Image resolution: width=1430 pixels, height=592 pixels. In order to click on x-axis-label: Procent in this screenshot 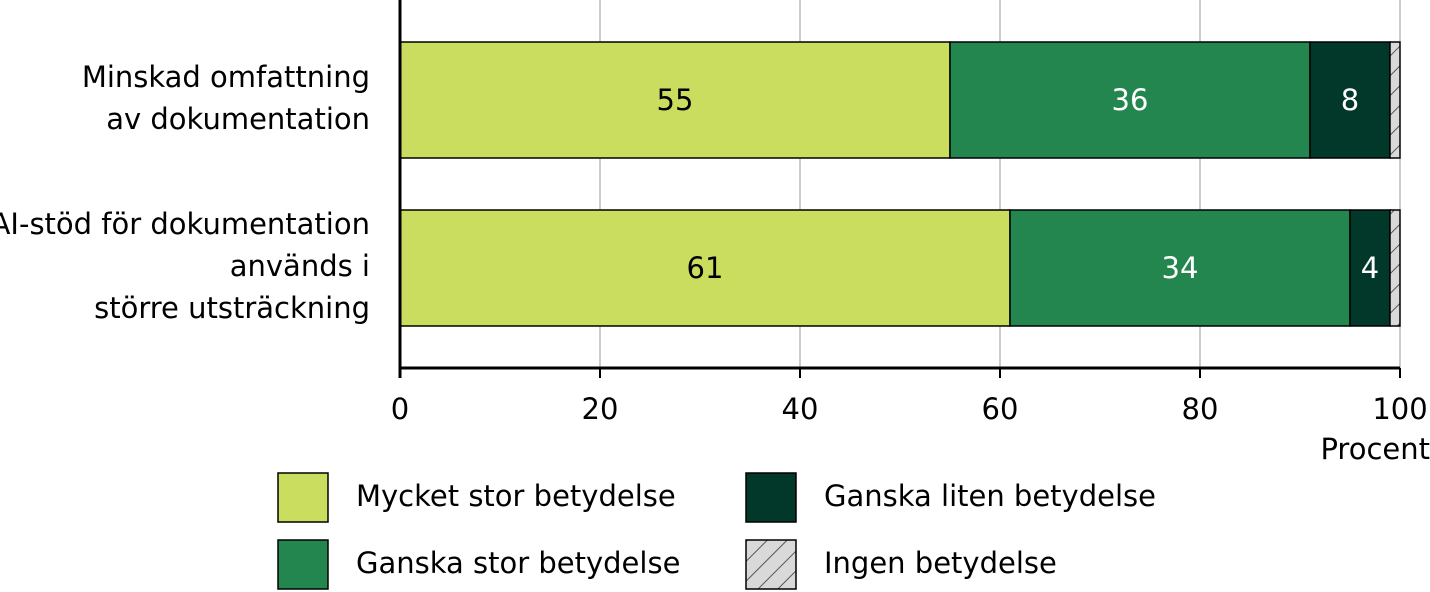, I will do `click(1375, 449)`.